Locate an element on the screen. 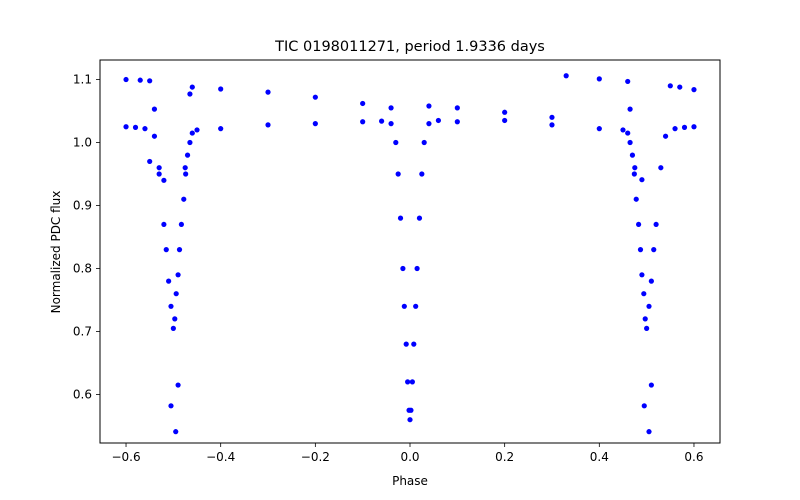 The height and width of the screenshot is (500, 800). series-upper-band-segments is located at coordinates (410, 96).